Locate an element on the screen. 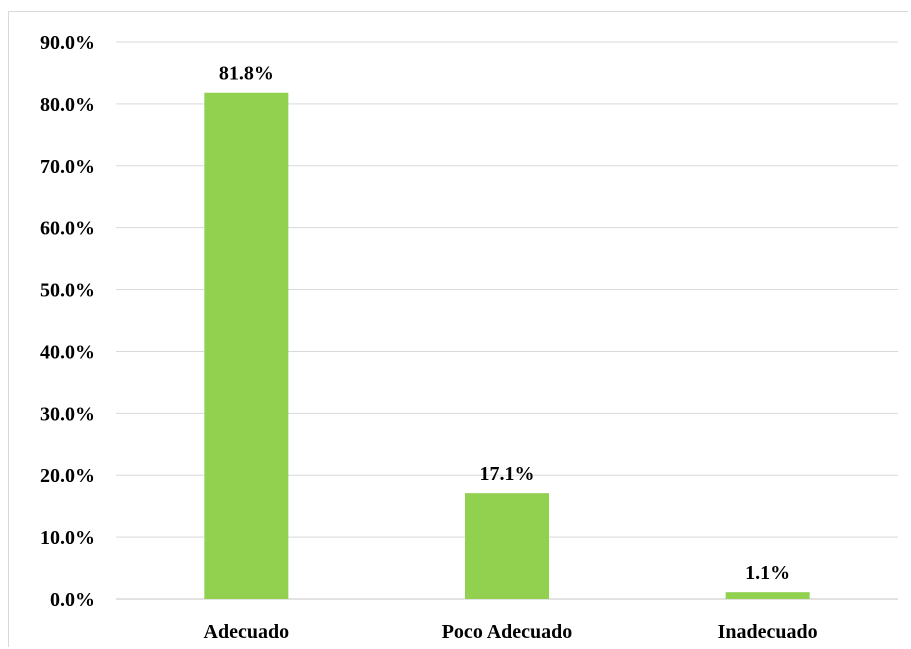 The height and width of the screenshot is (649, 911). x-axis-category-labels: Adecuado Poco Adecuado Inadecuado is located at coordinates (511, 632).